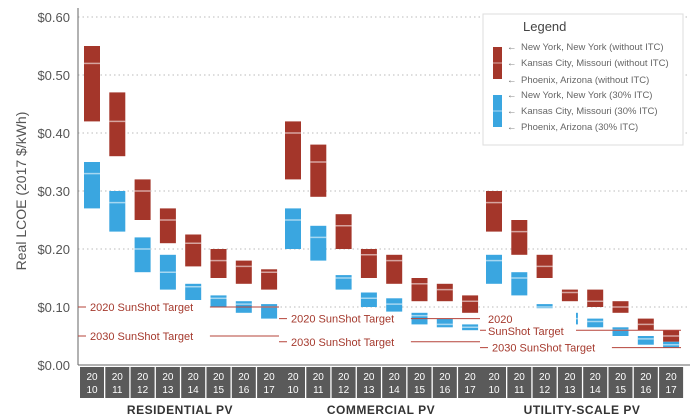 Image resolution: width=700 pixels, height=420 pixels. What do you see at coordinates (589, 111) in the screenshot?
I see `legend-entry: Kansas City, Missouri (30% ITC)` at bounding box center [589, 111].